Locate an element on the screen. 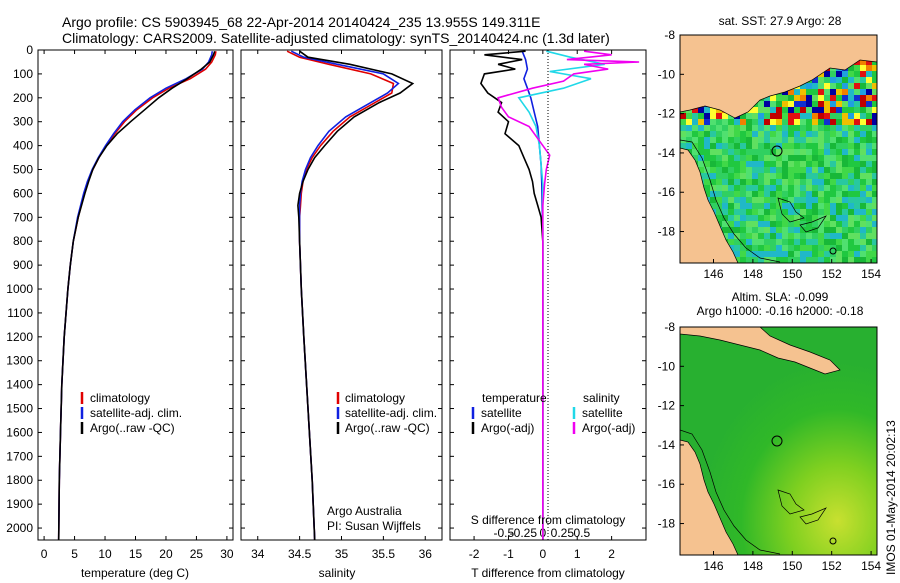  depth-tick-label: 1200 is located at coordinates (19, 337).